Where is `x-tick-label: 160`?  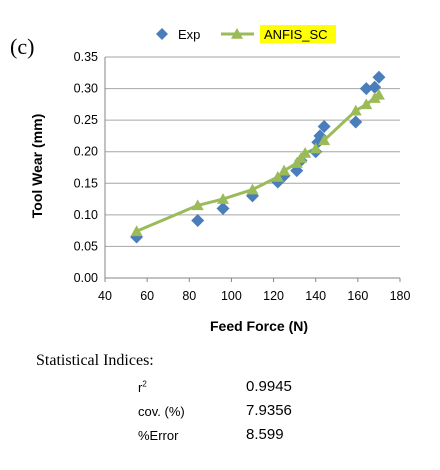
x-tick-label: 160 is located at coordinates (357, 296).